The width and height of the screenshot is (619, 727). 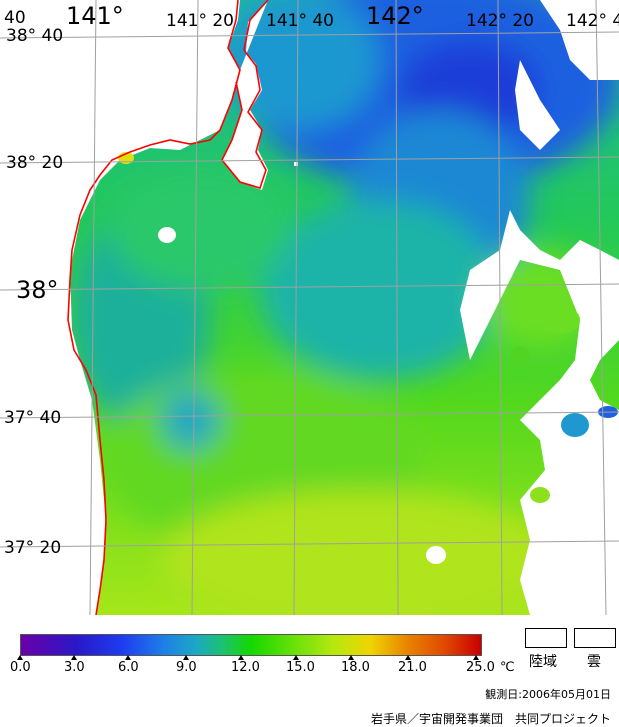 I want to click on lat-label-37-20: 37° 20, so click(x=33, y=548).